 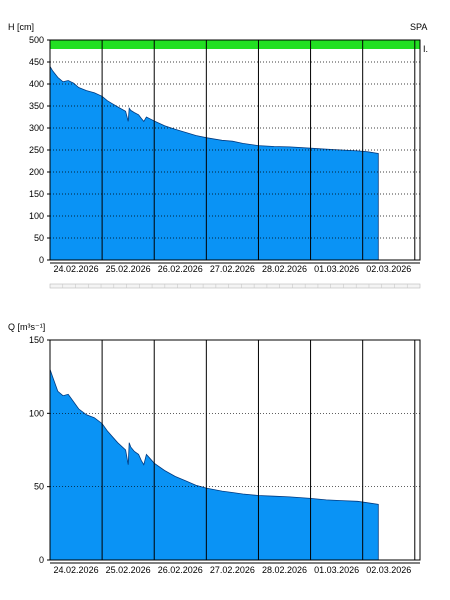 What do you see at coordinates (232, 269) in the screenshot?
I see `top-xtick-label: 27.02.2026` at bounding box center [232, 269].